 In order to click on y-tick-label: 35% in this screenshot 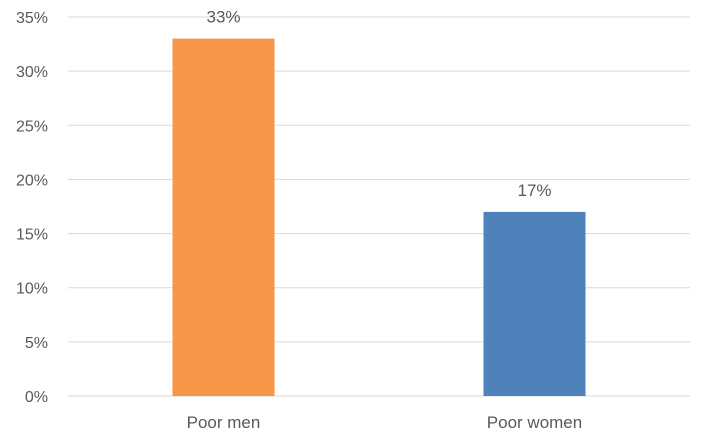, I will do `click(32, 18)`.